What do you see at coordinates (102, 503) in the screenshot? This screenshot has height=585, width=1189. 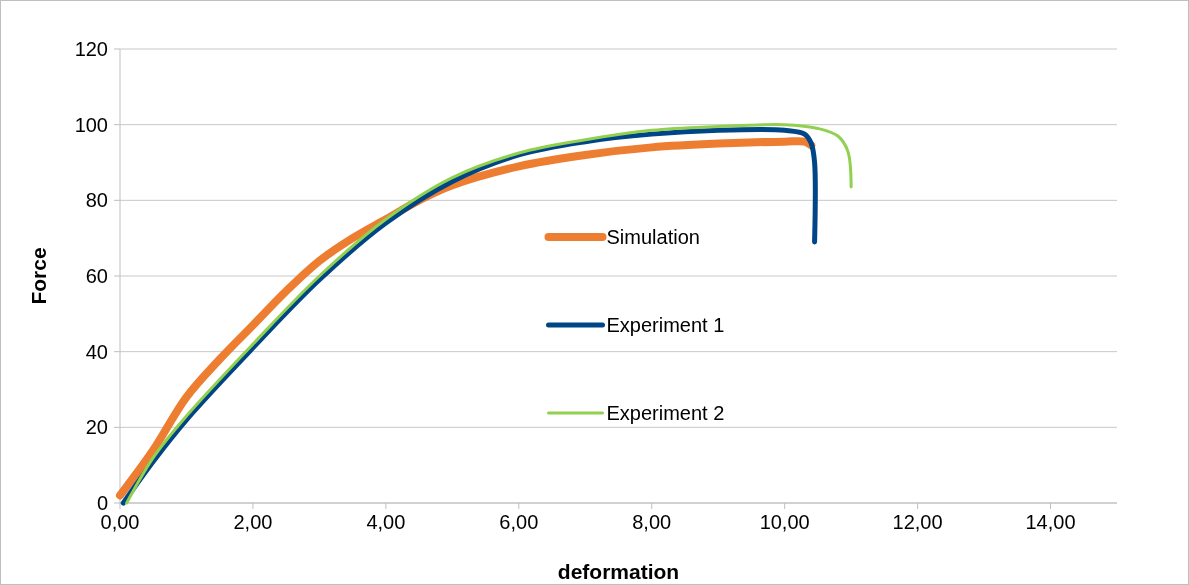 I see `y-tick-label: 0` at bounding box center [102, 503].